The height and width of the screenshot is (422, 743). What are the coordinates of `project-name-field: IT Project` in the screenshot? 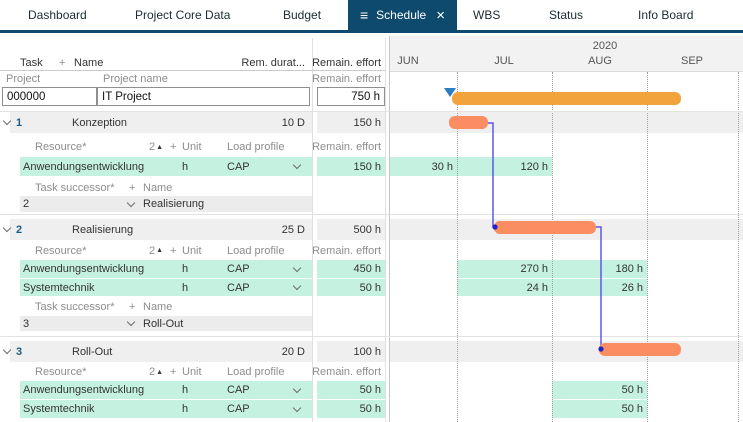 It's located at (203, 96).